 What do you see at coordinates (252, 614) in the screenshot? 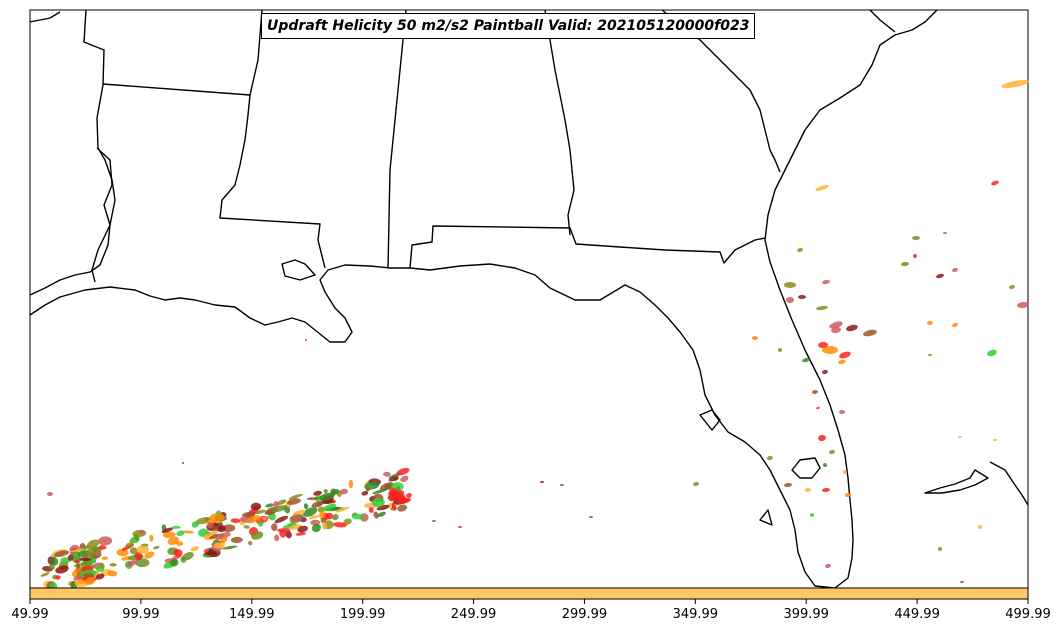
I see `x-tick-label: 149.99` at bounding box center [252, 614].